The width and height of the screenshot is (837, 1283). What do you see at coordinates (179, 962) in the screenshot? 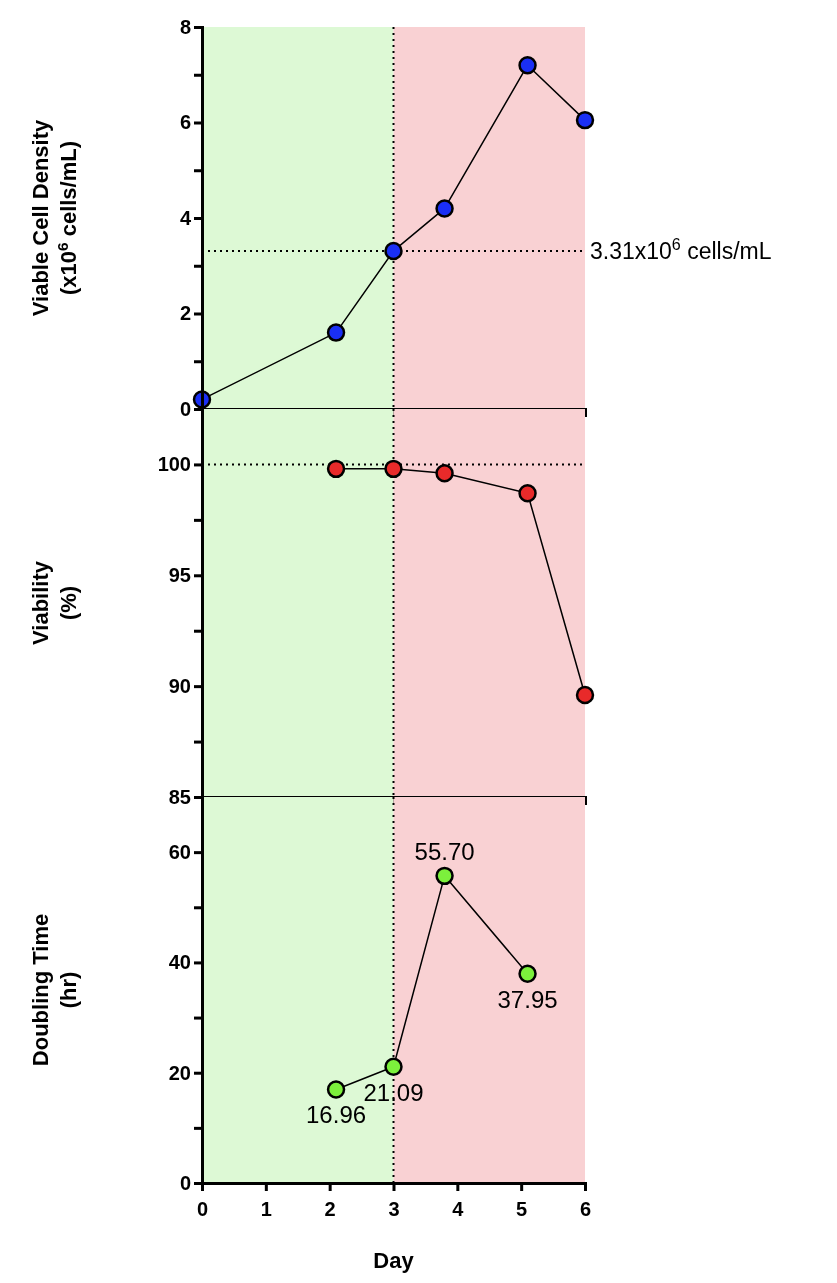
I see `y-tick-label: 40` at bounding box center [179, 962].